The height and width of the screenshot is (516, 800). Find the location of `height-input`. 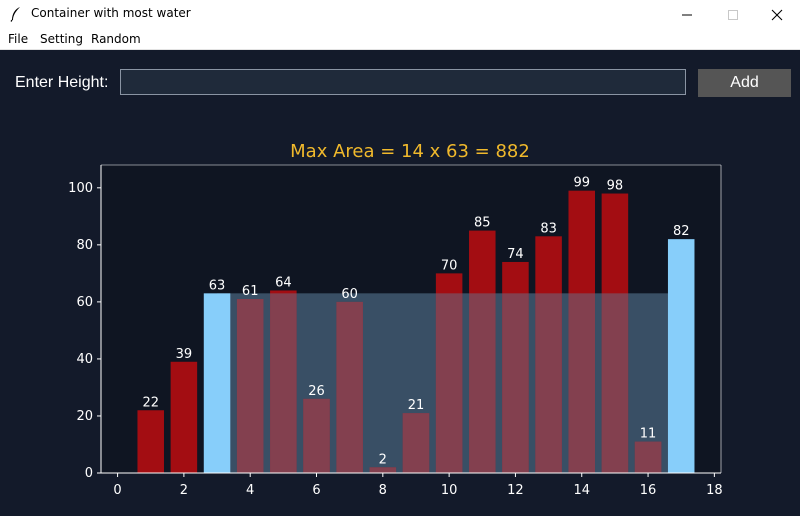

height-input is located at coordinates (403, 82).